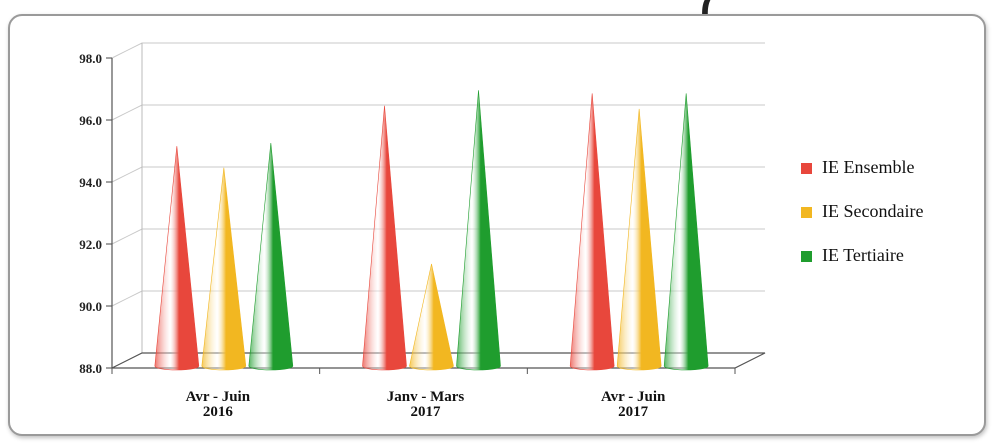 The image size is (999, 443). Describe the element at coordinates (90, 306) in the screenshot. I see `y-tick-label: 90.0` at that location.